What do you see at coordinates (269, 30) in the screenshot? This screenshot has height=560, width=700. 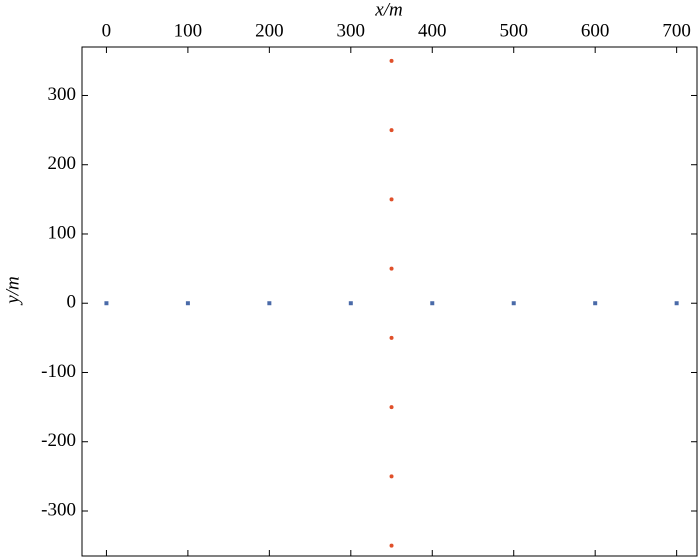 I see `x-tick-label: 200` at bounding box center [269, 30].